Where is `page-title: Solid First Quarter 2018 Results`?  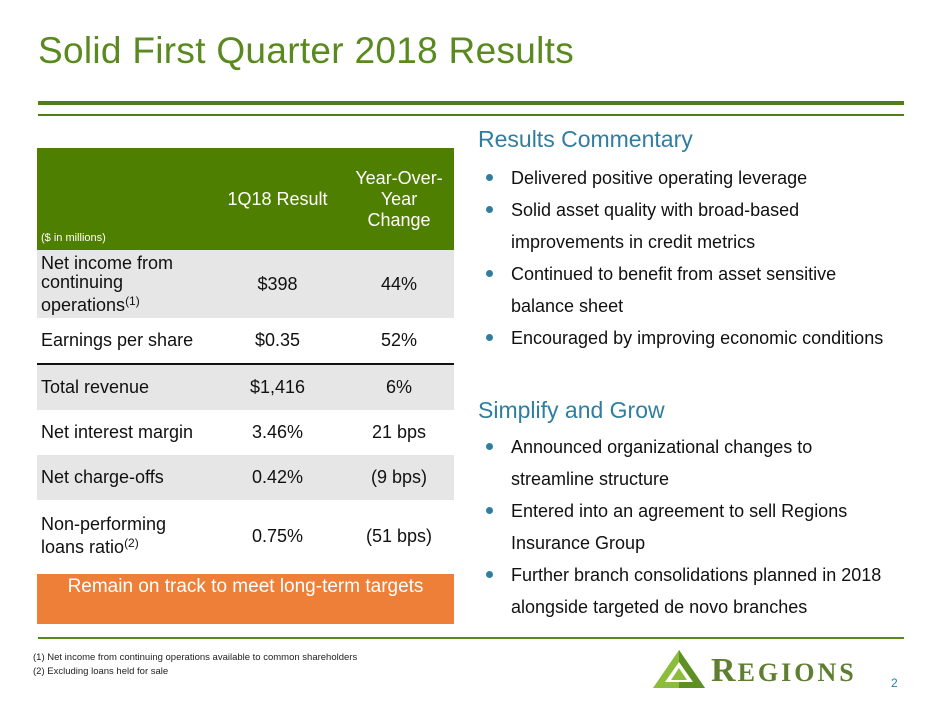 page-title: Solid First Quarter 2018 Results is located at coordinates (306, 50).